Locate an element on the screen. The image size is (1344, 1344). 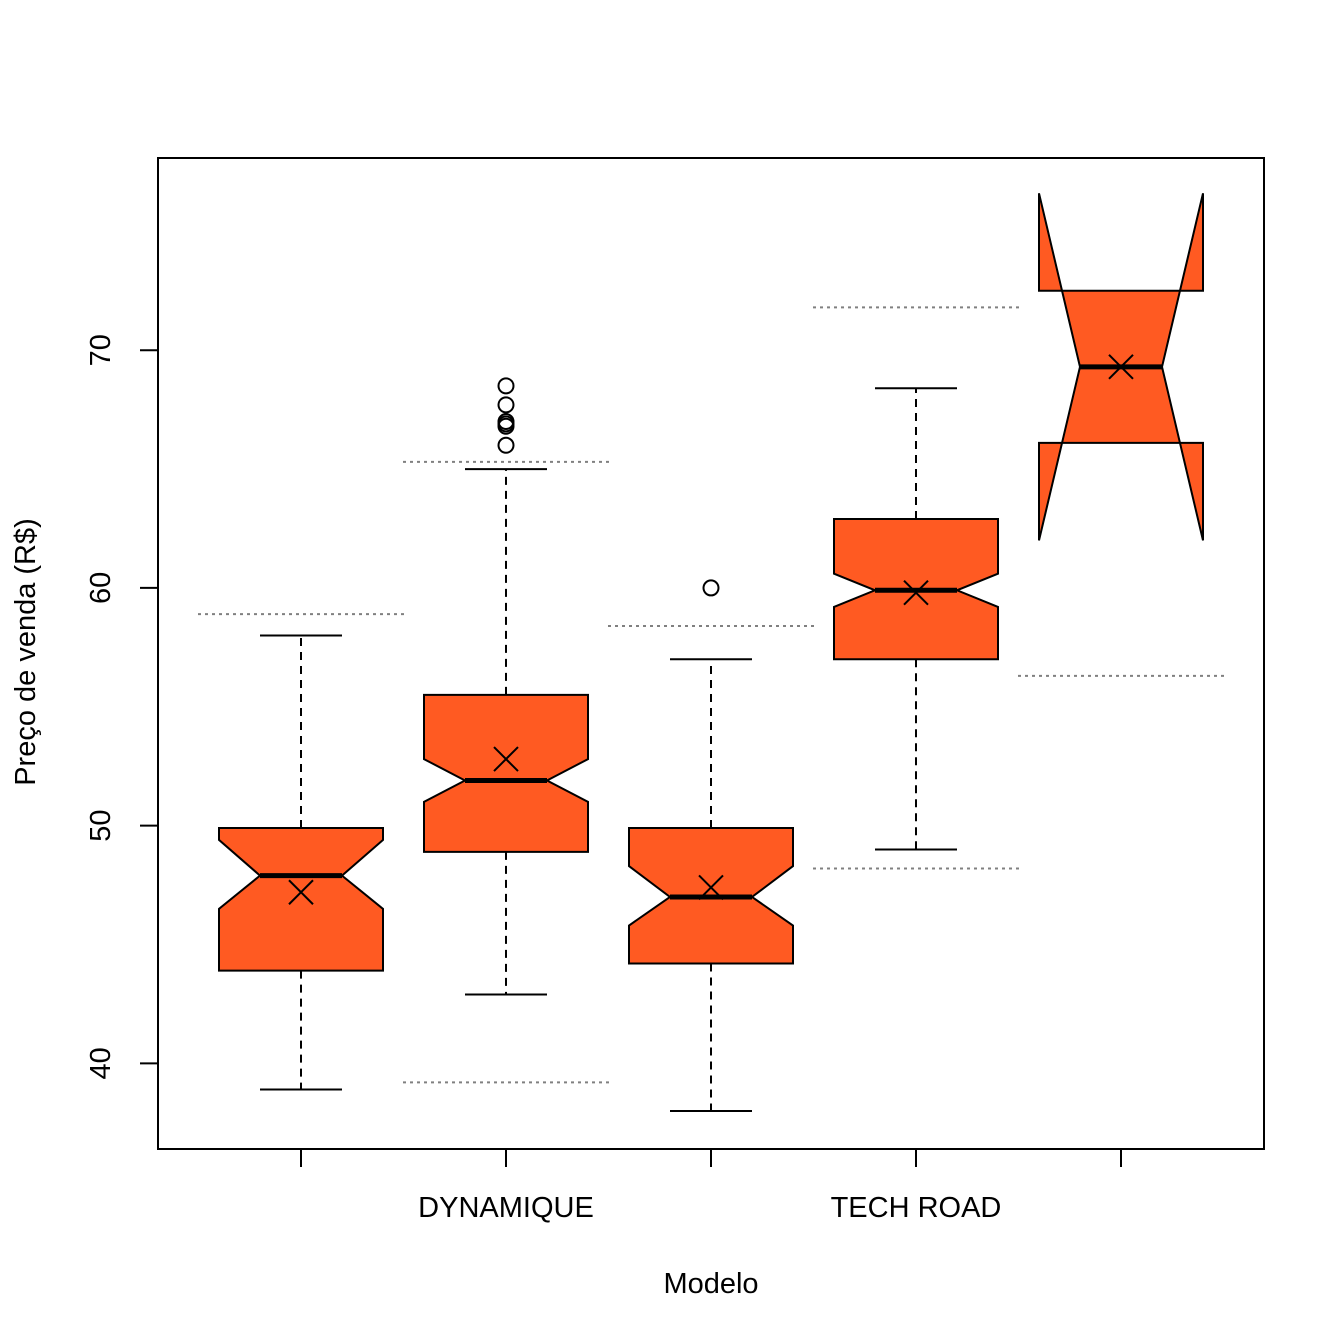
x-axis-title: Modelo is located at coordinates (710, 1284).